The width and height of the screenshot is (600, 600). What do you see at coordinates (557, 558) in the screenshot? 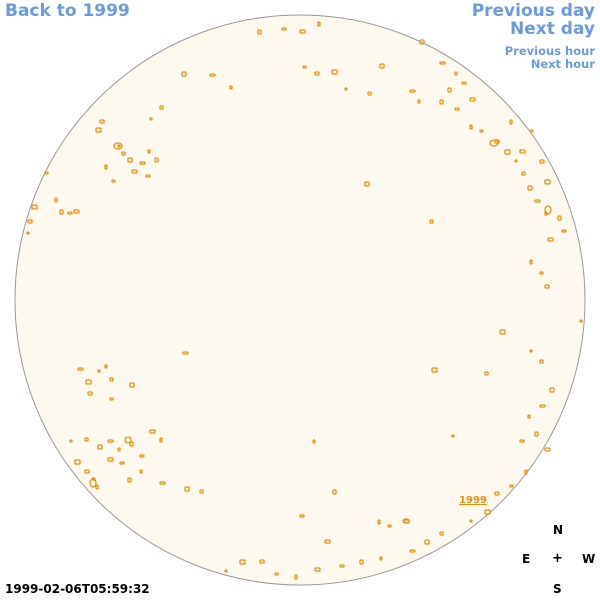
I see `compass-center-icon: +` at bounding box center [557, 558].